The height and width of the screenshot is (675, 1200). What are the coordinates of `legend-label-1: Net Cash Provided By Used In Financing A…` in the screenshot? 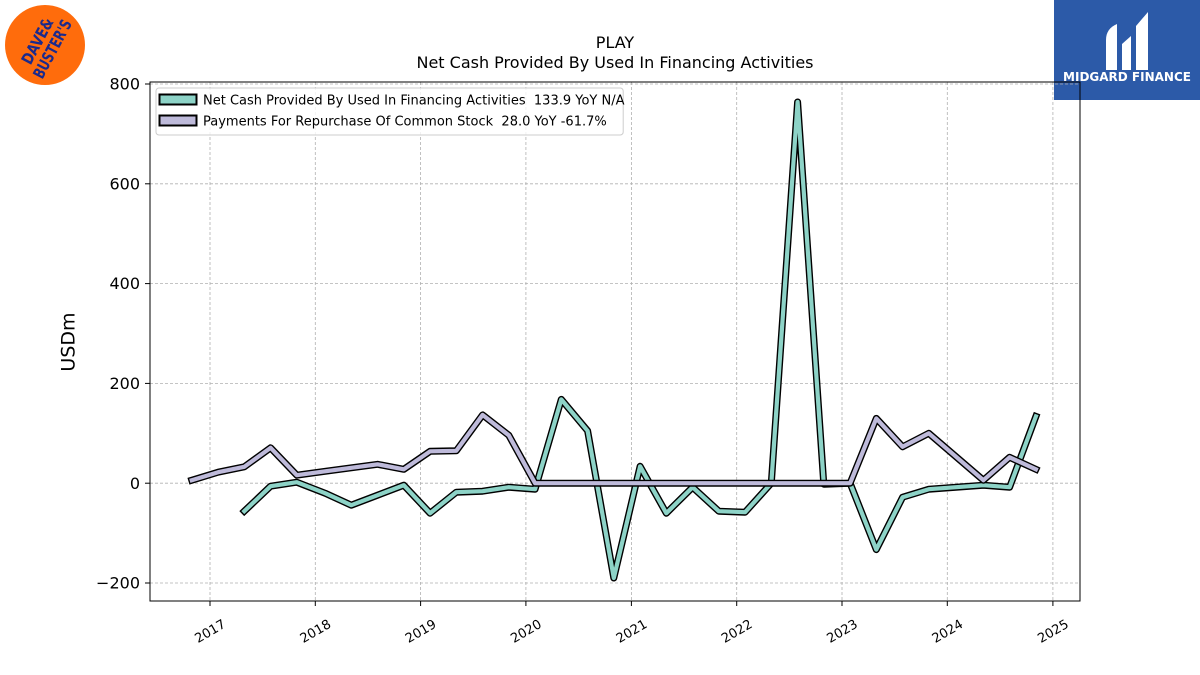 It's located at (414, 101).